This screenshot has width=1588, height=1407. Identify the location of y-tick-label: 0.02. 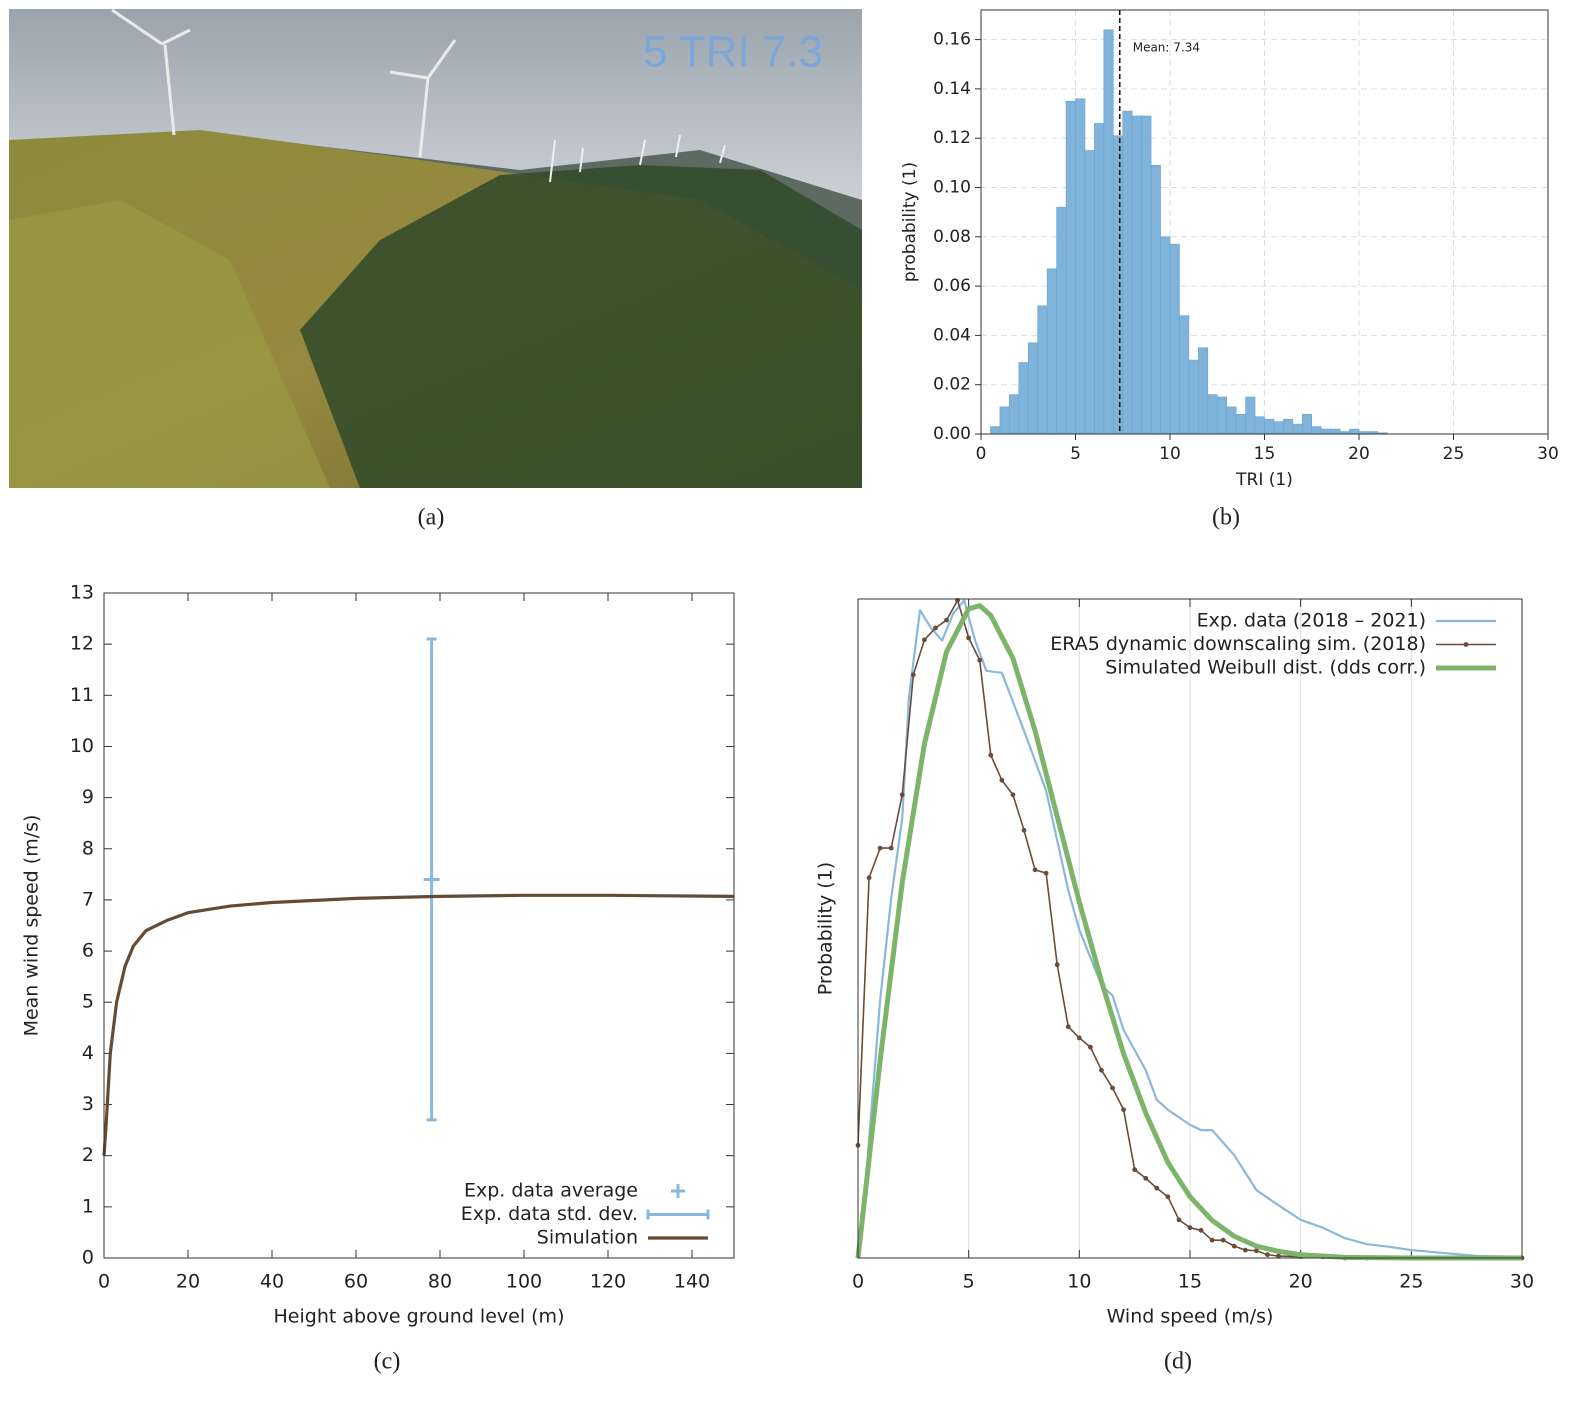
(952, 385).